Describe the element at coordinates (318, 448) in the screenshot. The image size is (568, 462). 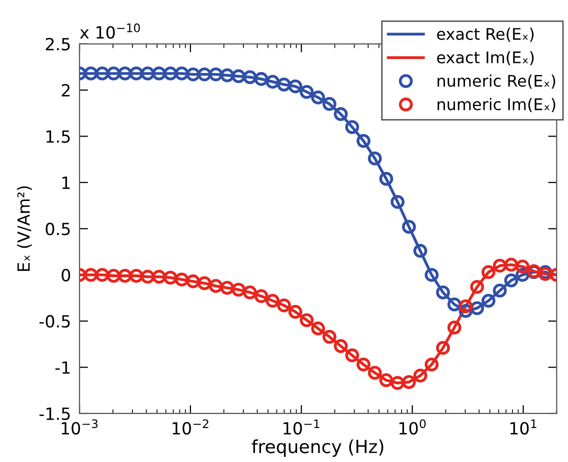
I see `x-axis-title: frequency (Hz)` at that location.